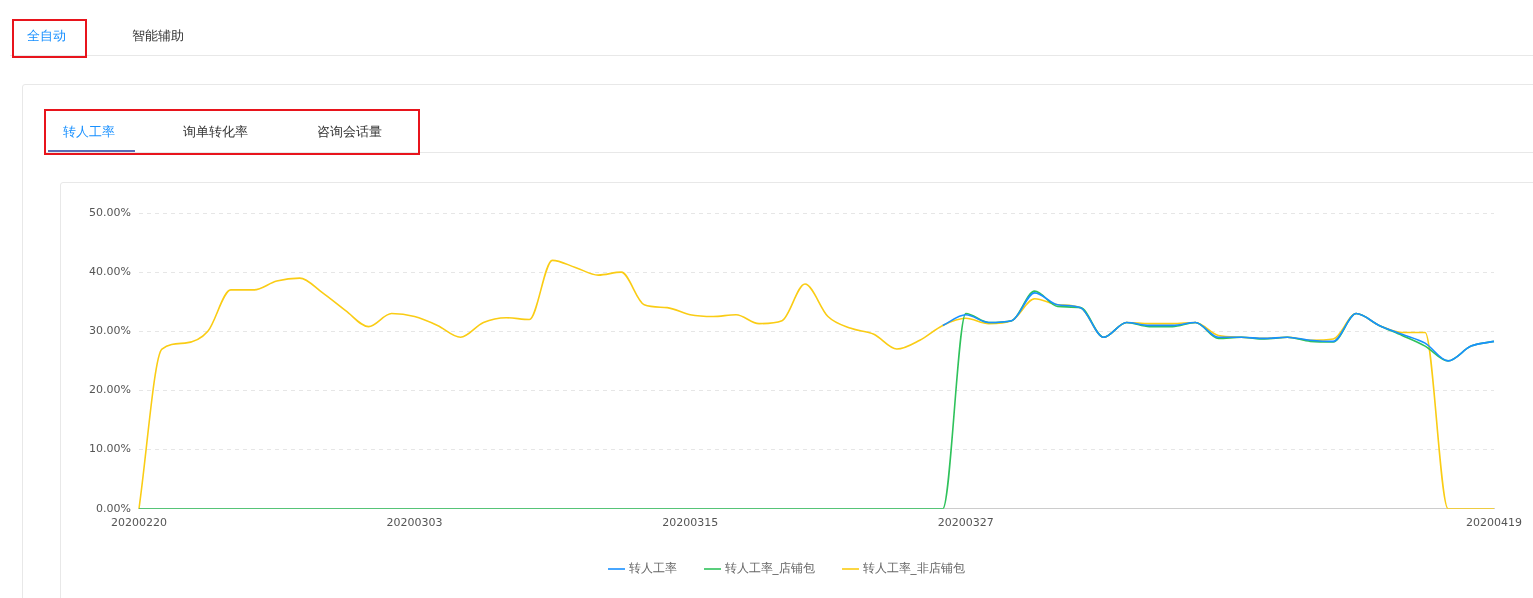 The width and height of the screenshot is (1533, 598). What do you see at coordinates (109, 212) in the screenshot?
I see `y-tick-label: 50.00%` at bounding box center [109, 212].